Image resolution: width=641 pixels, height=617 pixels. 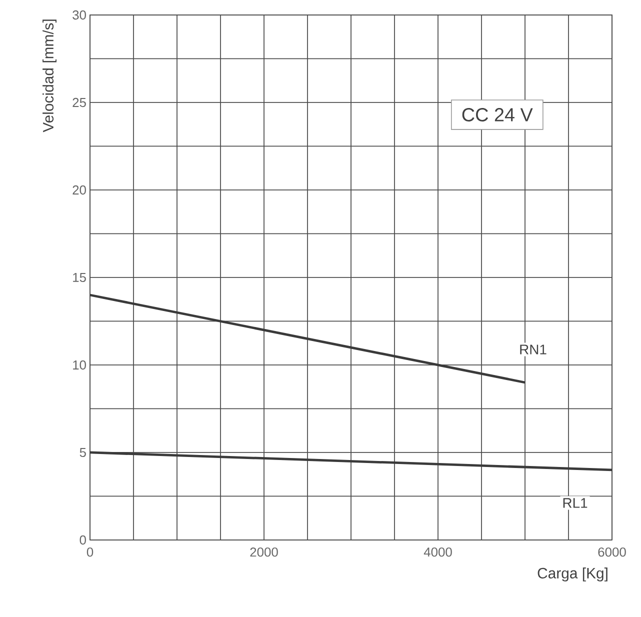 What do you see at coordinates (79, 103) in the screenshot?
I see `y-tick-label: 25` at bounding box center [79, 103].